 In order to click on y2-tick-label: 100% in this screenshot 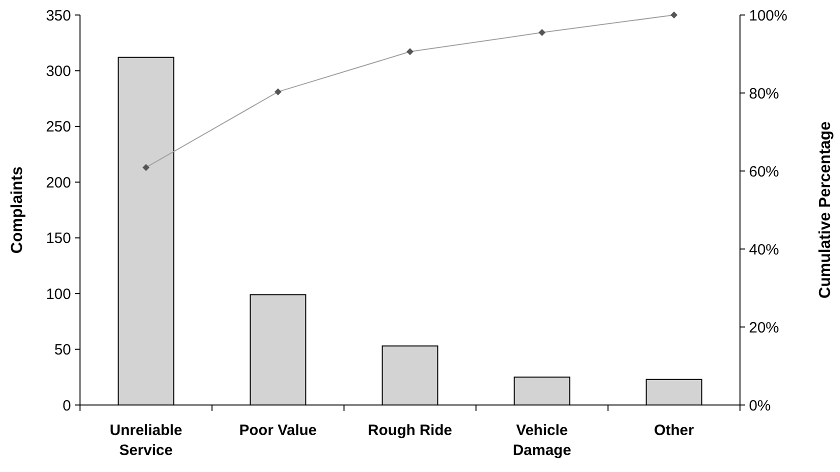, I will do `click(768, 15)`.